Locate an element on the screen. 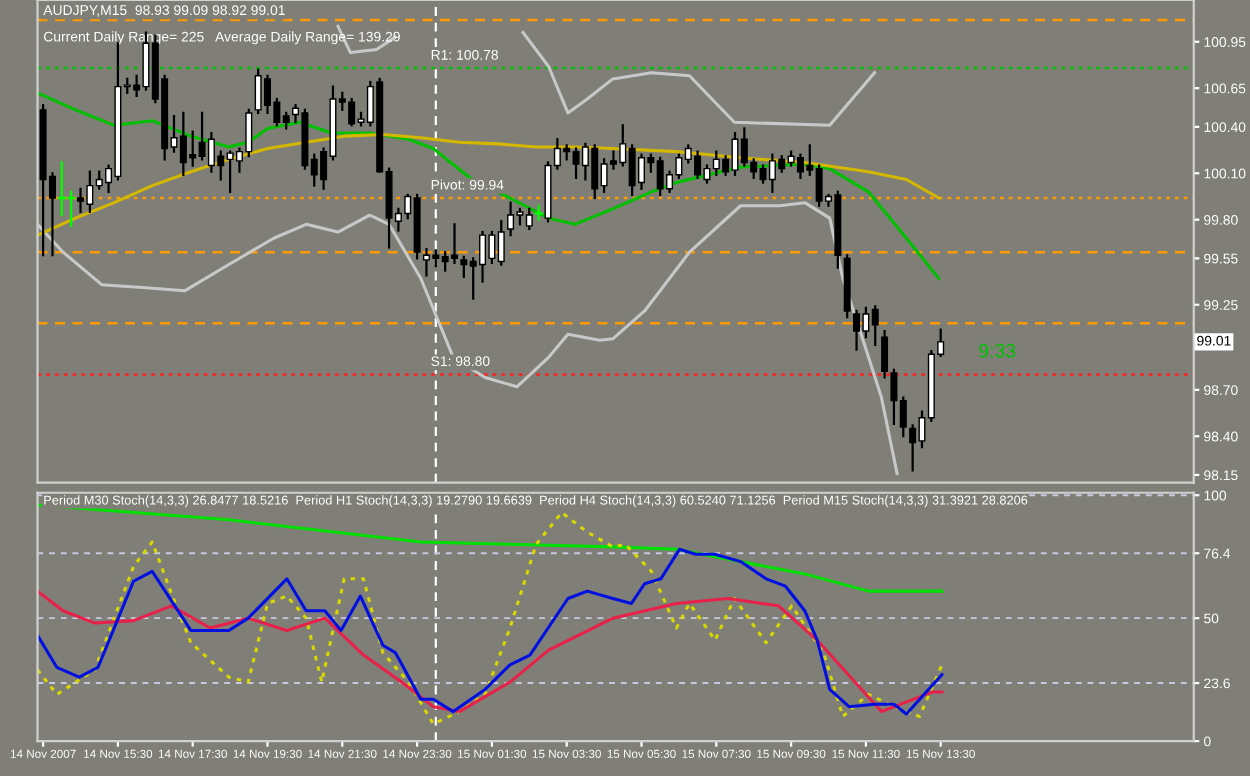 The height and width of the screenshot is (776, 1250). annotation: 9:33 is located at coordinates (997, 350).